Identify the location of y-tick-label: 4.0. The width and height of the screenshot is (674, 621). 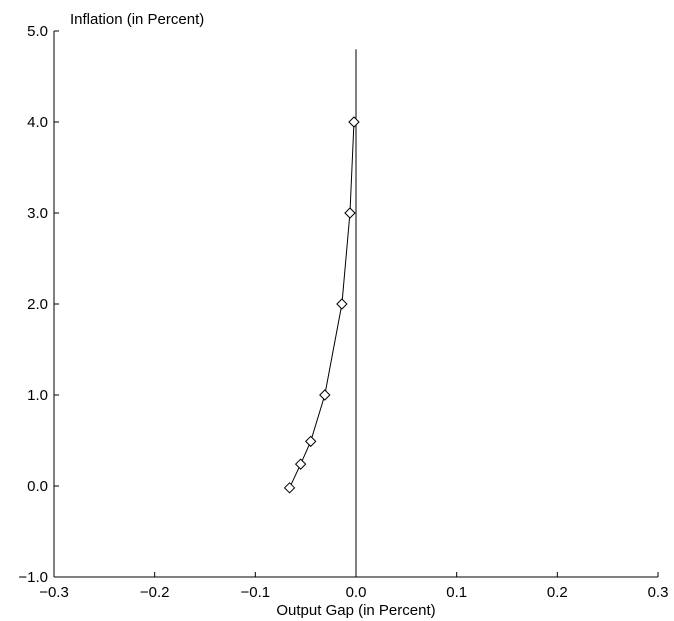
(37, 122).